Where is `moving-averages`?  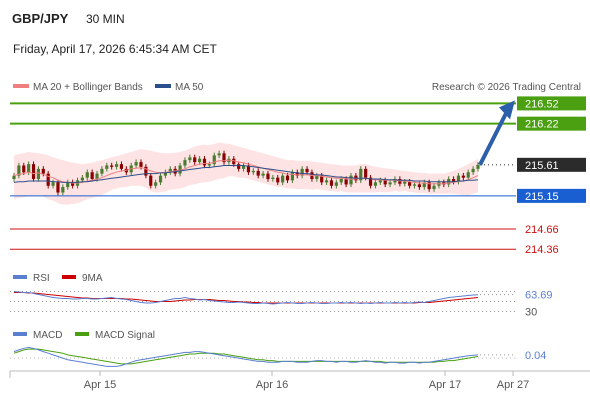
moving-averages is located at coordinates (246, 172).